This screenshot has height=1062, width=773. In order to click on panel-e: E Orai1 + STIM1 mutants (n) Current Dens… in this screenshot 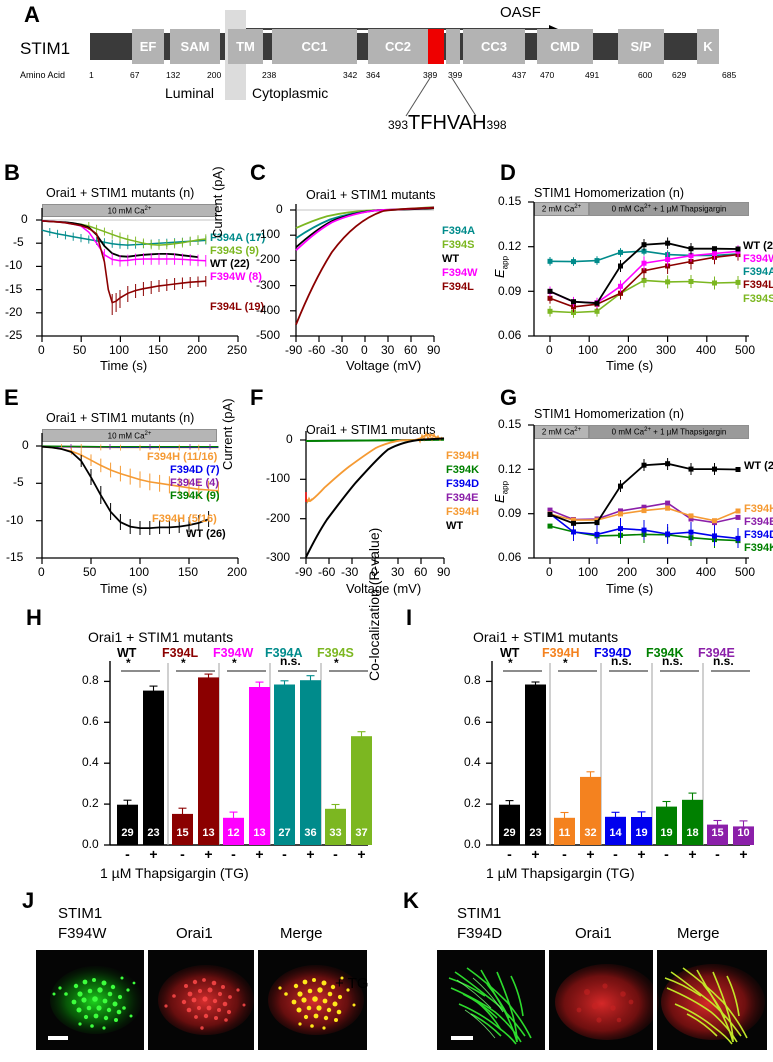, I will do `click(131, 492)`.